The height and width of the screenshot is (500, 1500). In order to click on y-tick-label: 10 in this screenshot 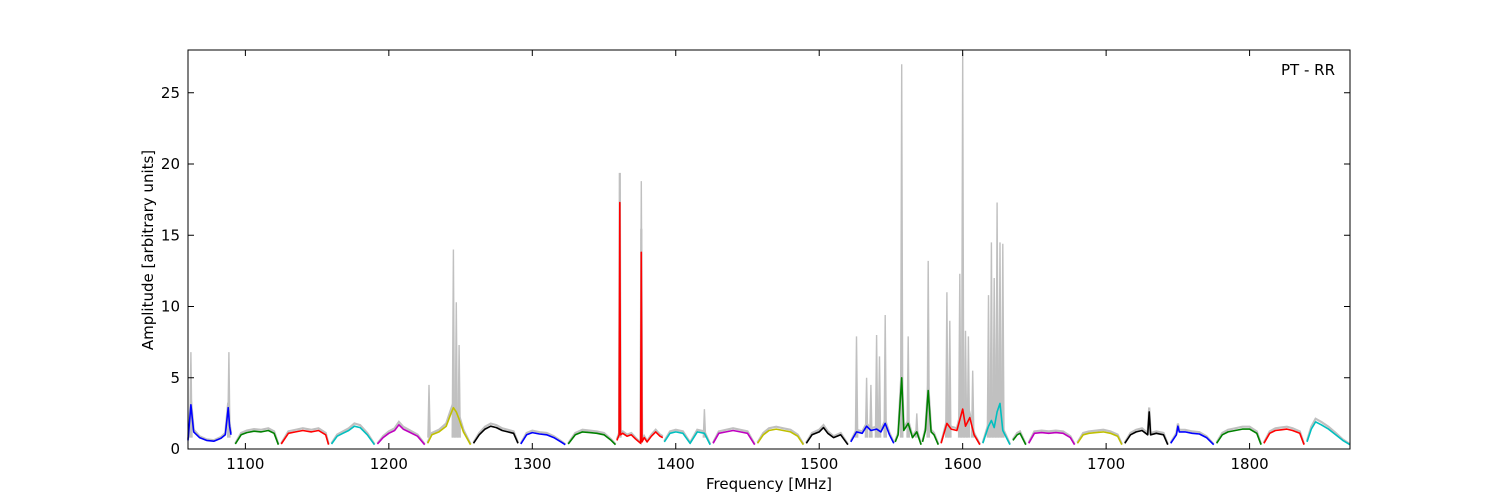, I will do `click(170, 307)`.